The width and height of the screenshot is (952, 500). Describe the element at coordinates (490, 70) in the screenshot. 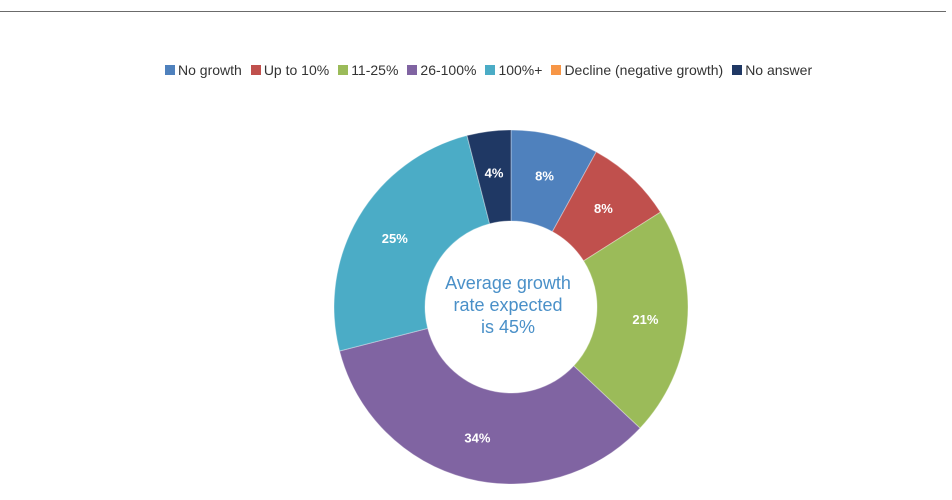

I see `legend-swatch-100-plus` at that location.